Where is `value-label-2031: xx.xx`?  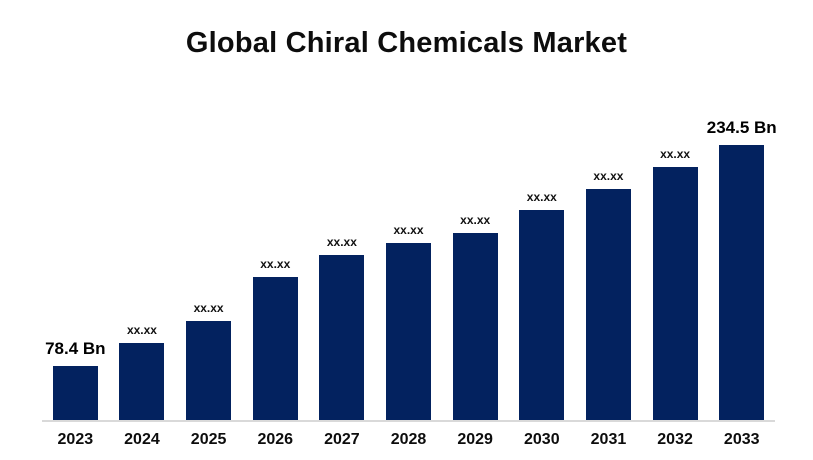 value-label-2031: xx.xx is located at coordinates (608, 176).